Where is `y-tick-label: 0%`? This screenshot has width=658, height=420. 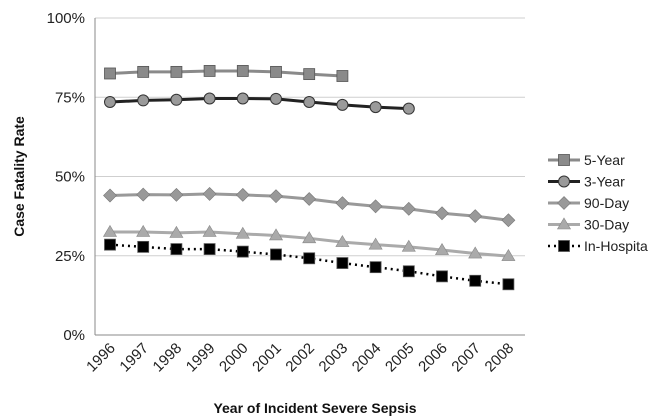 y-tick-label: 0% is located at coordinates (74, 335).